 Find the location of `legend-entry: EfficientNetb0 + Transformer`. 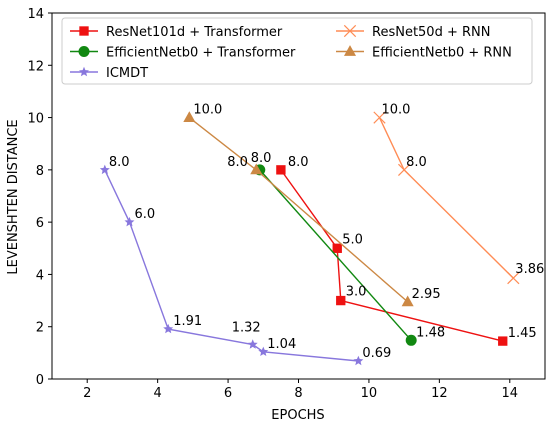

legend-entry: EfficientNetb0 + Transformer is located at coordinates (183, 53).